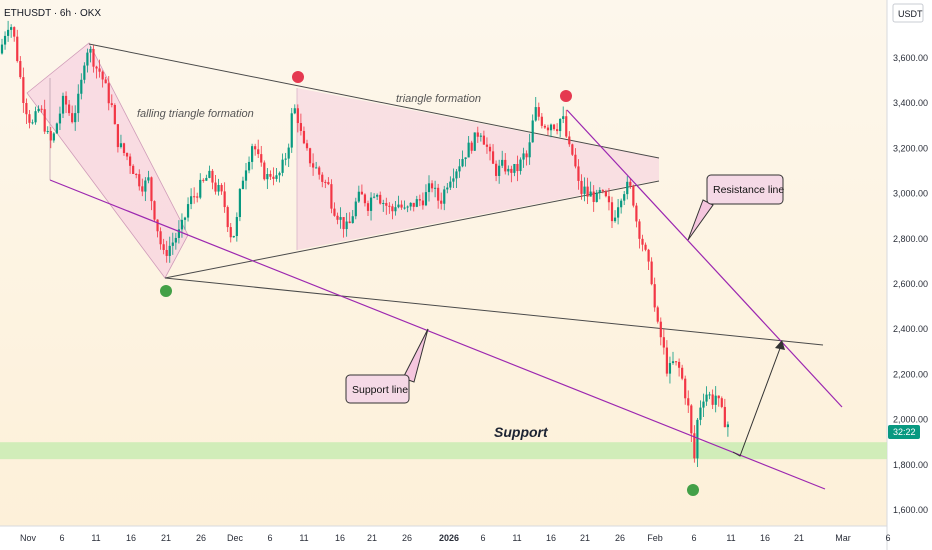 The image size is (932, 550). I want to click on price-tick-label: 1,800.00, so click(910, 465).